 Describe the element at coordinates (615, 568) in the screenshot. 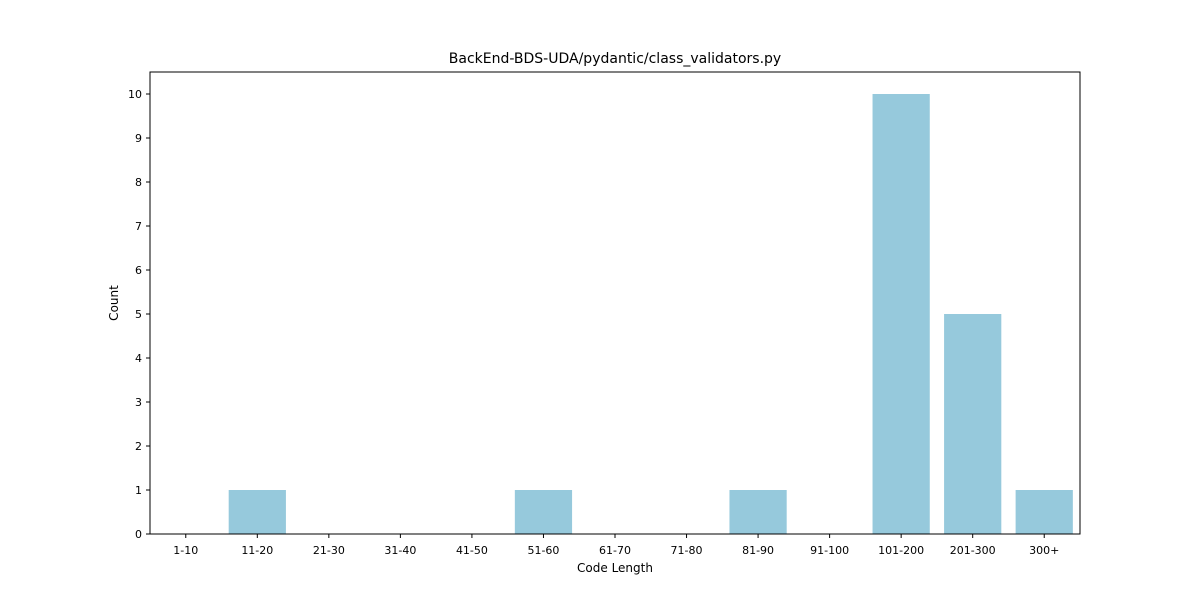

I see `x-axis-label: Code Length` at that location.